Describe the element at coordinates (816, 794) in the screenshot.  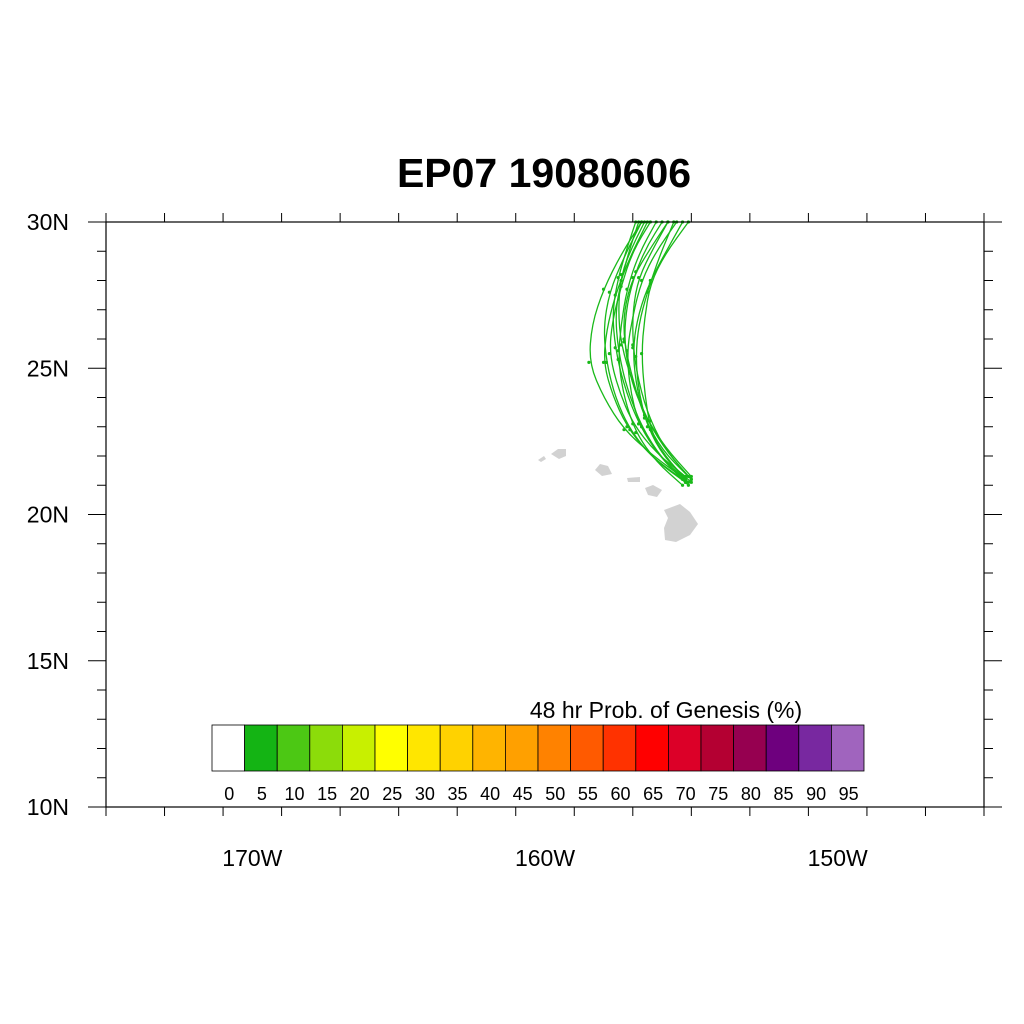
I see `colorbar-tick-label: 90` at that location.